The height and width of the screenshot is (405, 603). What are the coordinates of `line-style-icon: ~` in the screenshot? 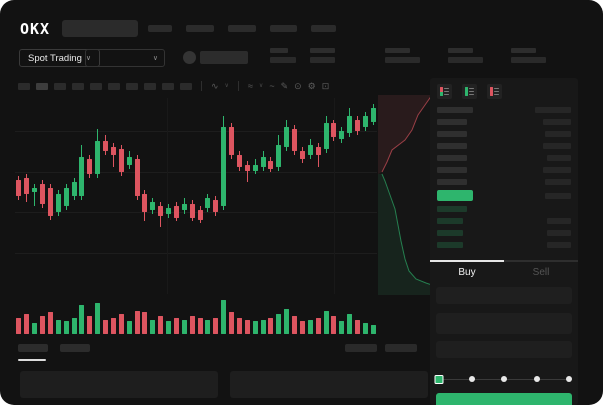 It's located at (272, 85).